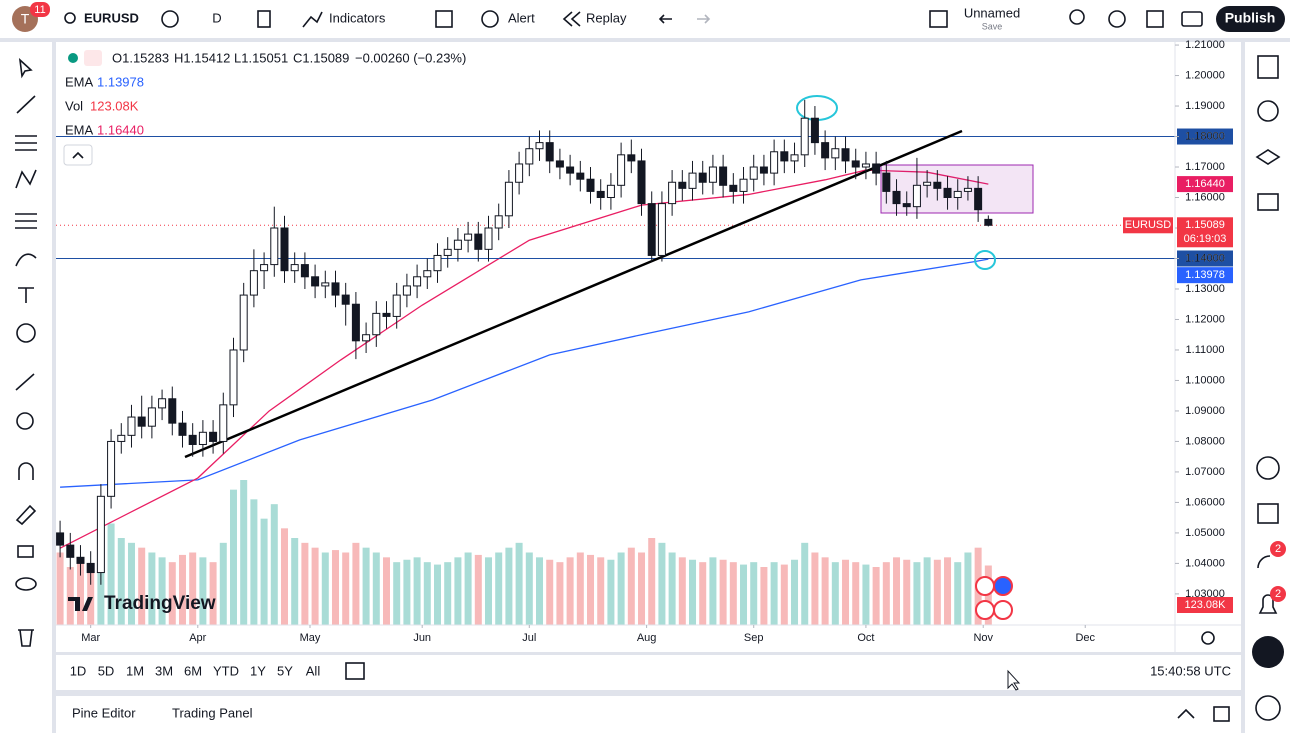 Image resolution: width=1290 pixels, height=733 pixels. I want to click on expand-panel, so click(1186, 713).